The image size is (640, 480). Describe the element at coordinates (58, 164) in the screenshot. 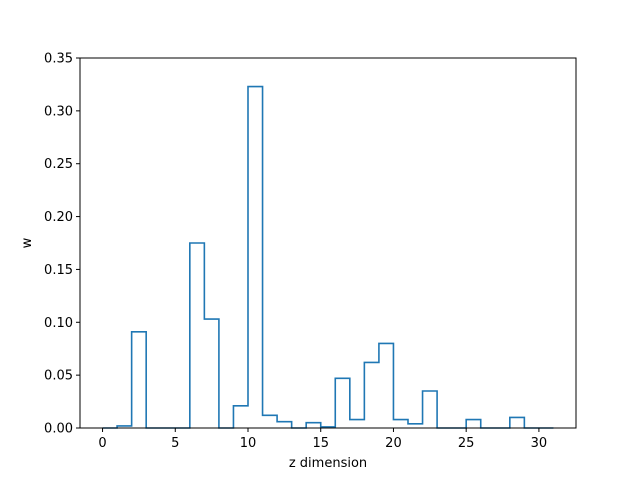

I see `y-tick-label: 0.25` at that location.